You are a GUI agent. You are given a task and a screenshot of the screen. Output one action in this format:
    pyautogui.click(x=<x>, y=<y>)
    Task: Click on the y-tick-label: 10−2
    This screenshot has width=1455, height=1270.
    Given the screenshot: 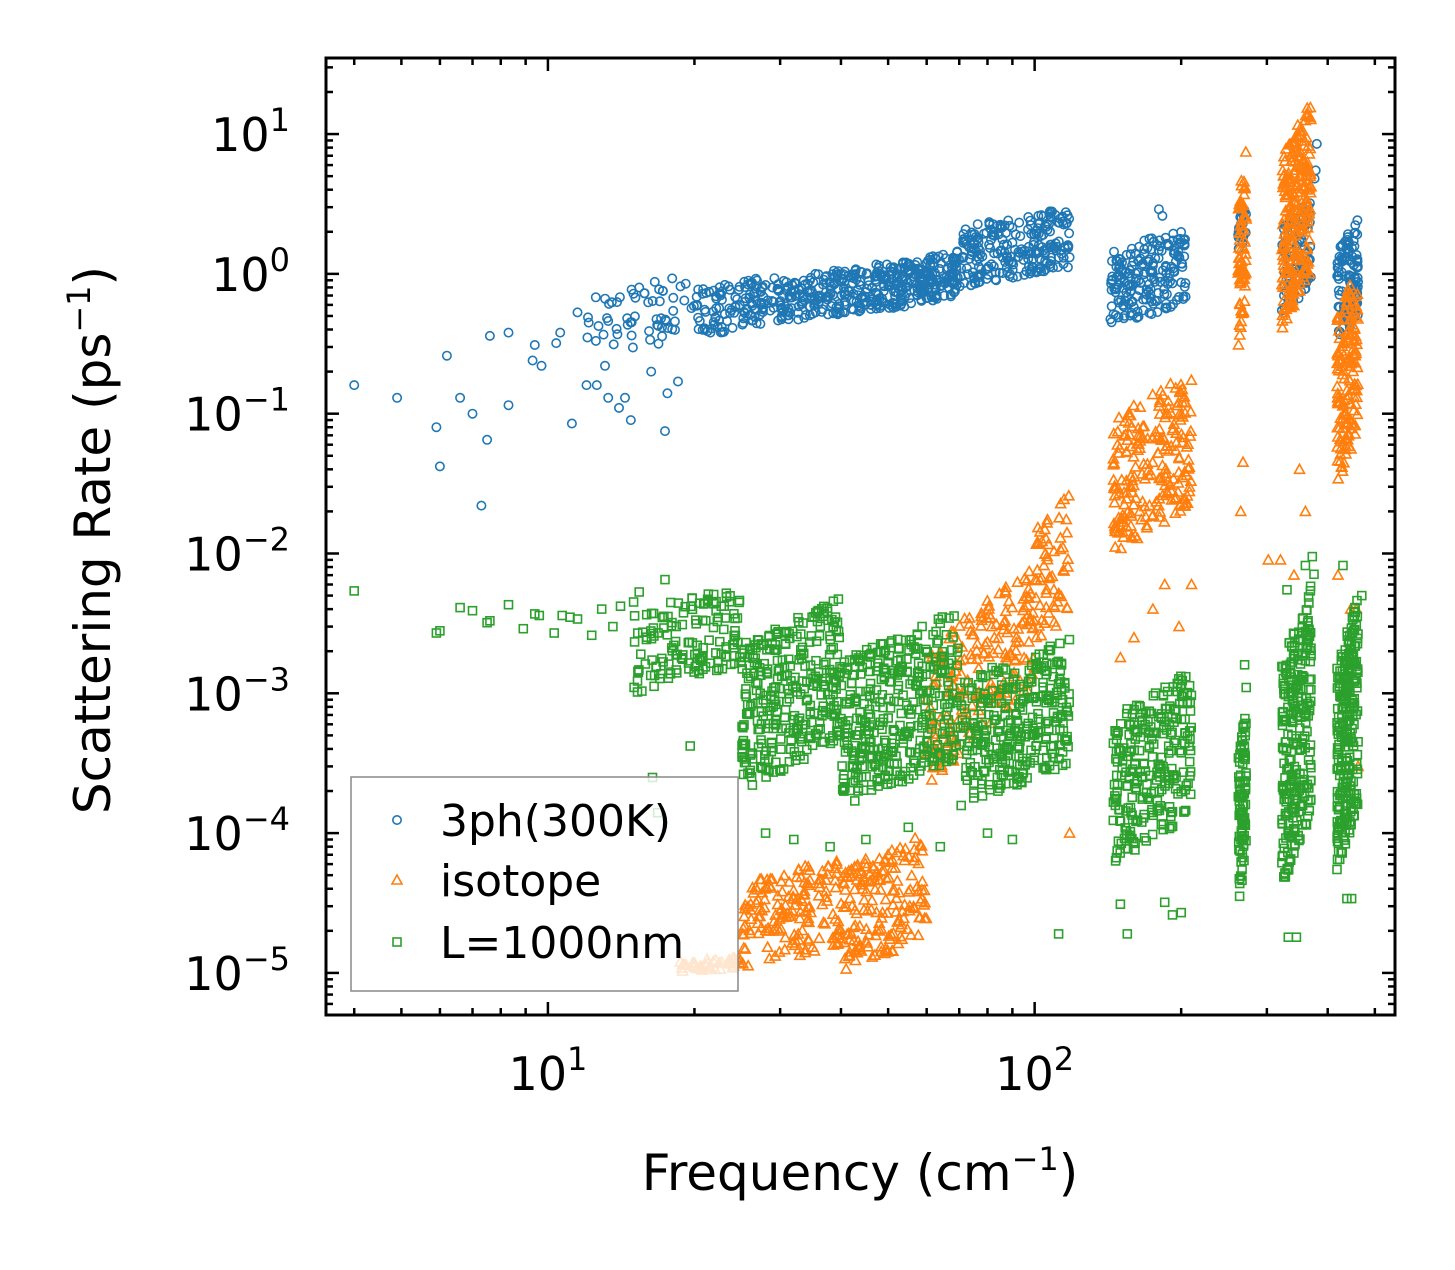 What is the action you would take?
    pyautogui.click(x=237, y=550)
    